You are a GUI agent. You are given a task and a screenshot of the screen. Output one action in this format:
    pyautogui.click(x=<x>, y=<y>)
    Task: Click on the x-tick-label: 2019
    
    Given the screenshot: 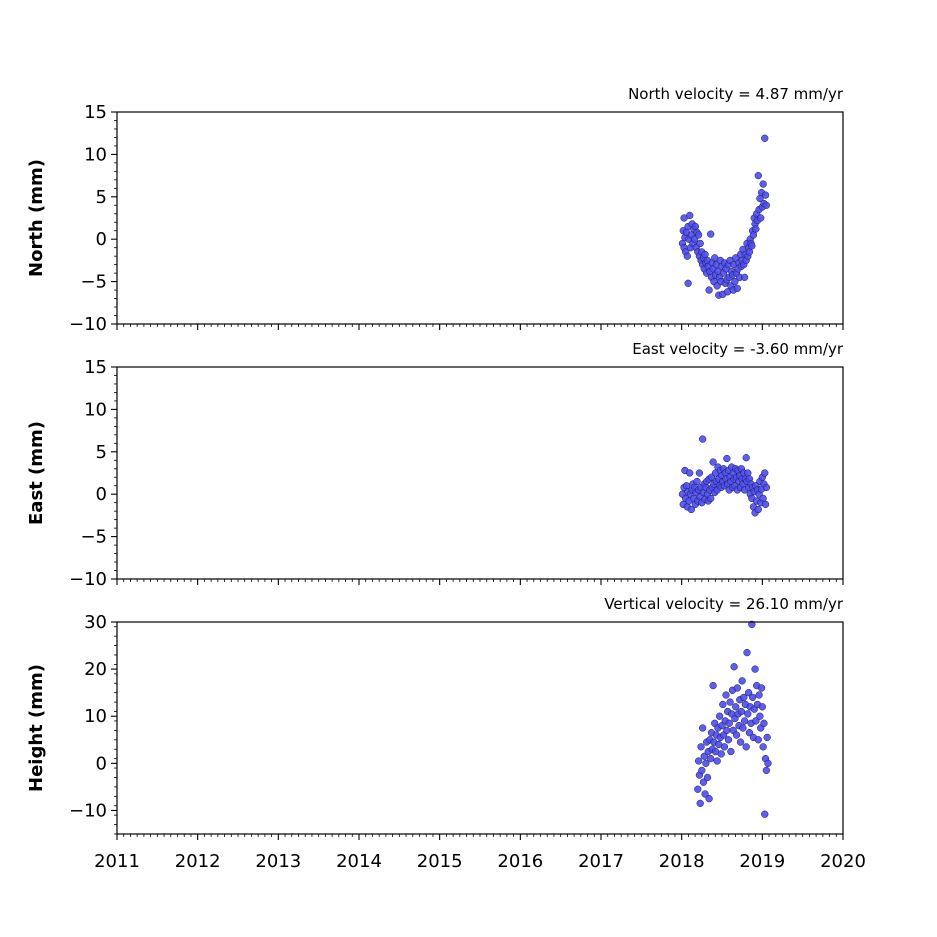 What is the action you would take?
    pyautogui.click(x=762, y=861)
    